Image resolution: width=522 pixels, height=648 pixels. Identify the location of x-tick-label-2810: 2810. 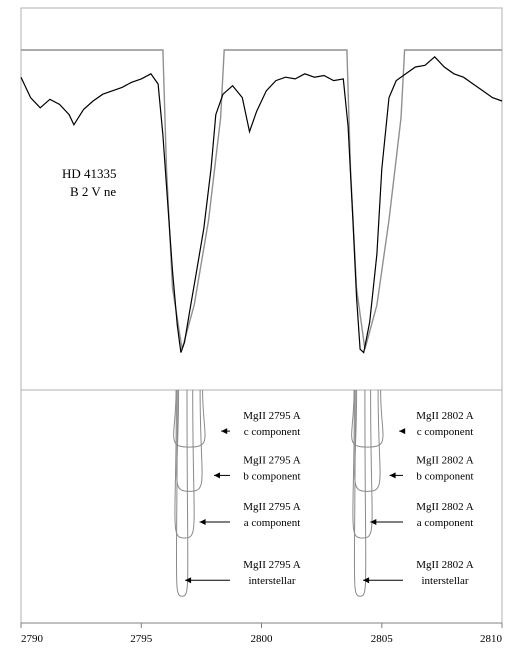
(491, 639).